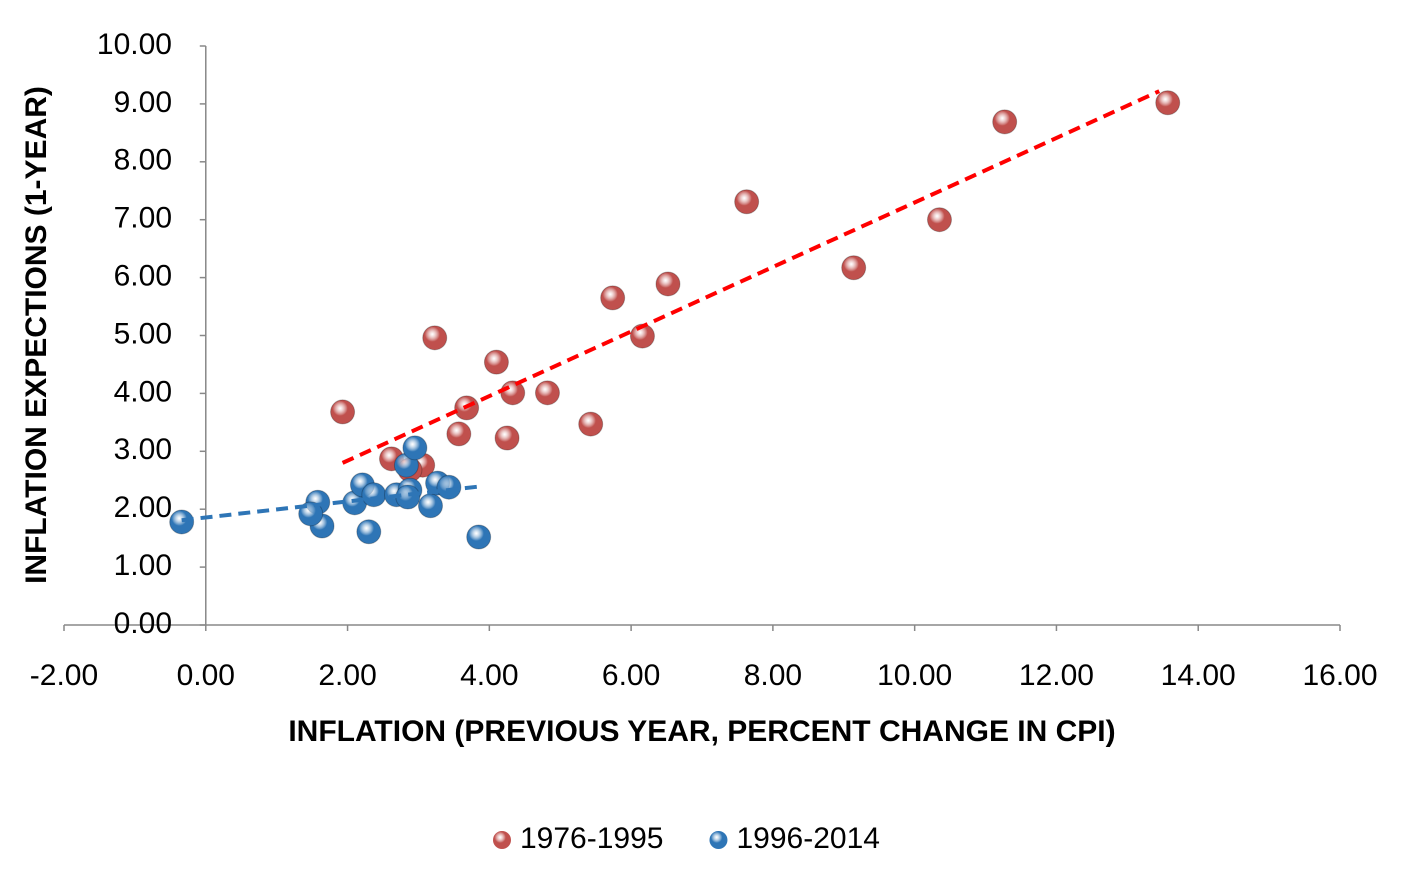 This screenshot has height=869, width=1410. I want to click on y-tick-label: 10.00, so click(134, 44).